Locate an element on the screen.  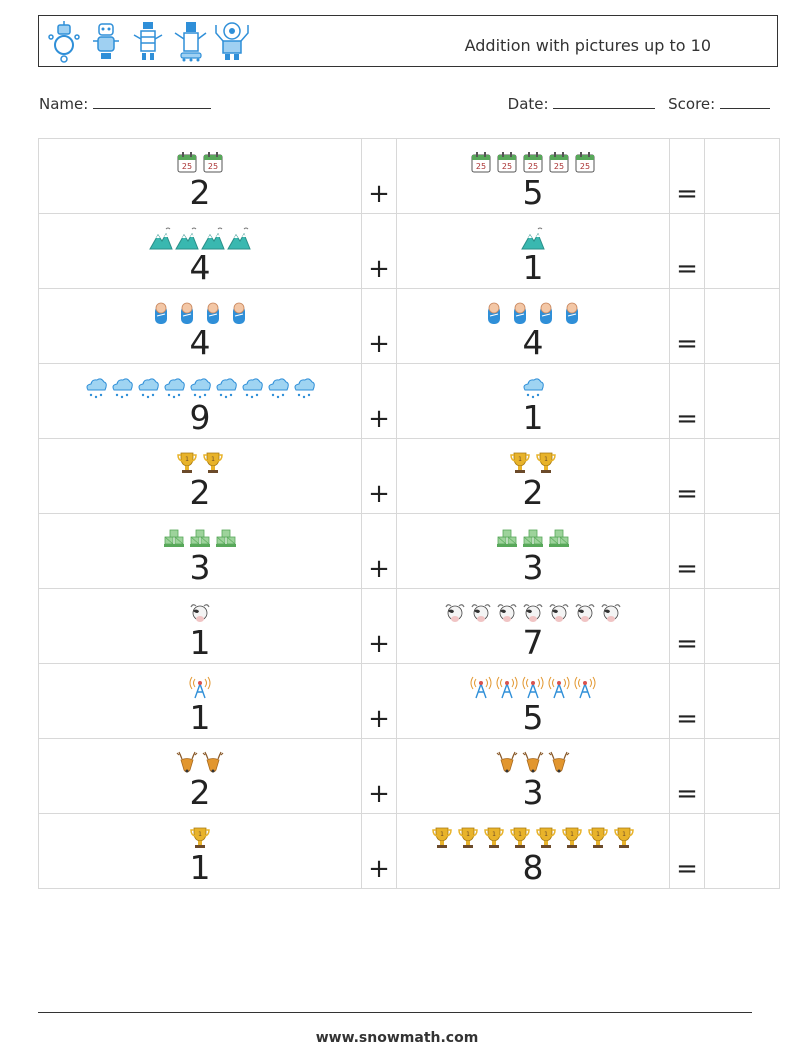
problem-row: 25 25 2 + 25 25 25 25 25 5 = is located at coordinates (409, 176).